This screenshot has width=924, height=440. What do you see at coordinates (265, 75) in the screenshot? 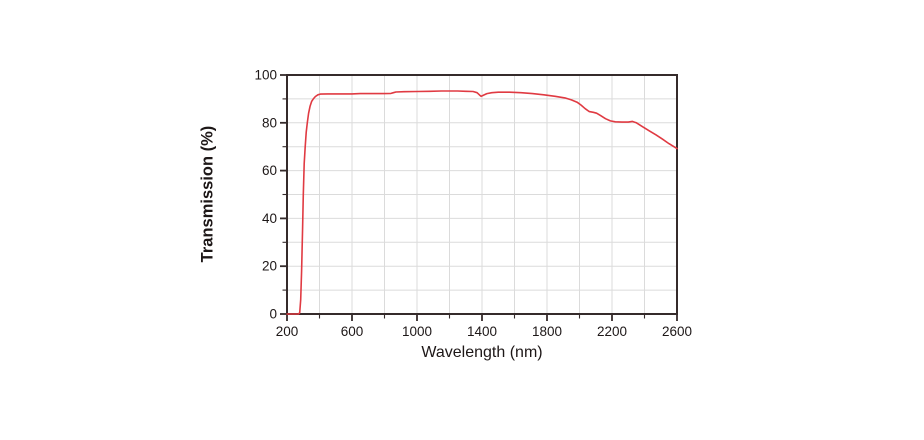
I see `y-tick-label: 100` at bounding box center [265, 75].